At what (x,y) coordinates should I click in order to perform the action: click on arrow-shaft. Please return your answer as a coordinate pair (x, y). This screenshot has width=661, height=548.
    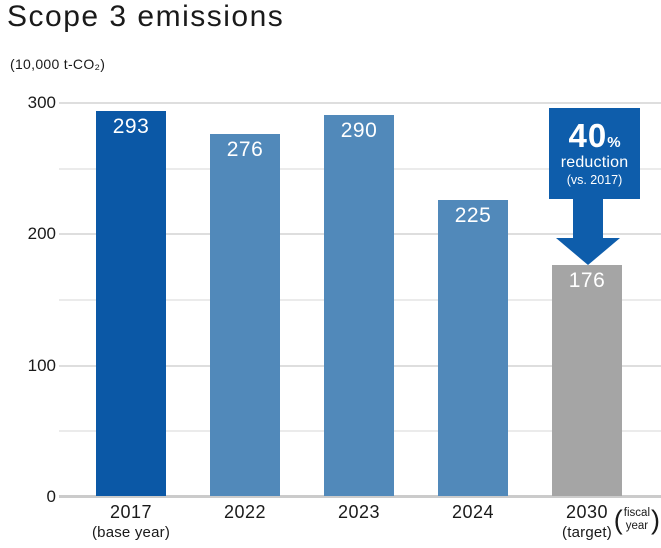
    Looking at the image, I should click on (588, 218).